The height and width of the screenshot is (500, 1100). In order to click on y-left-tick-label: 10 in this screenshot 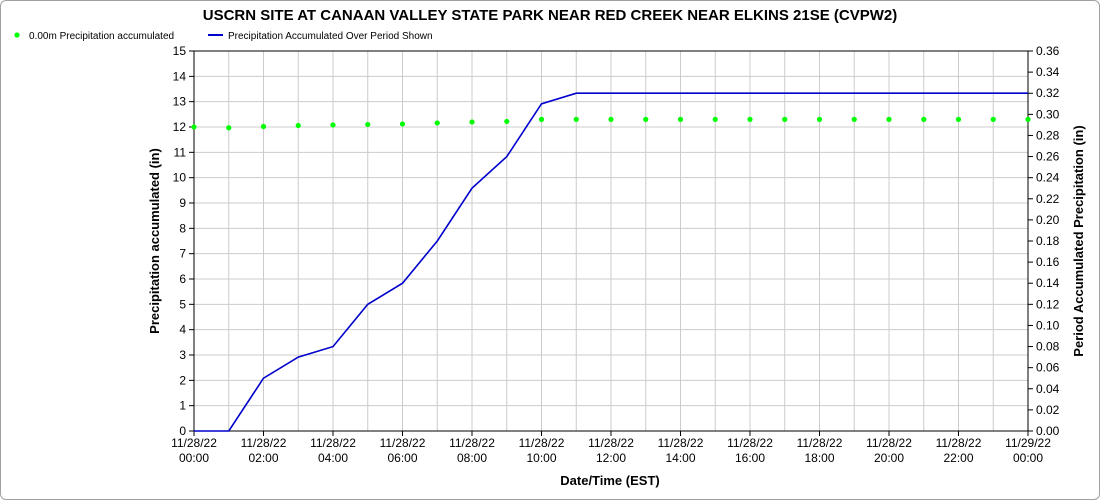, I will do `click(180, 178)`.